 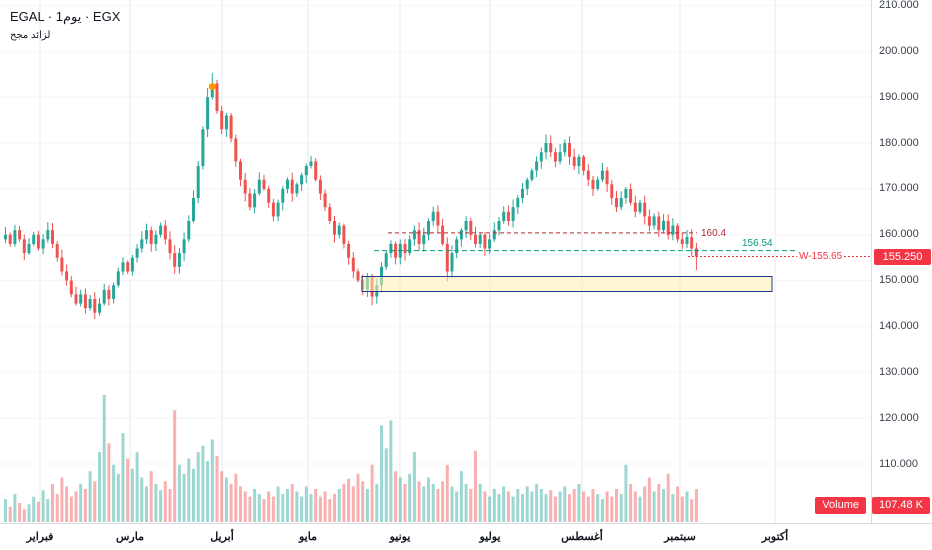 What do you see at coordinates (902, 256) in the screenshot?
I see `last-price-badge: 155.250` at bounding box center [902, 256].